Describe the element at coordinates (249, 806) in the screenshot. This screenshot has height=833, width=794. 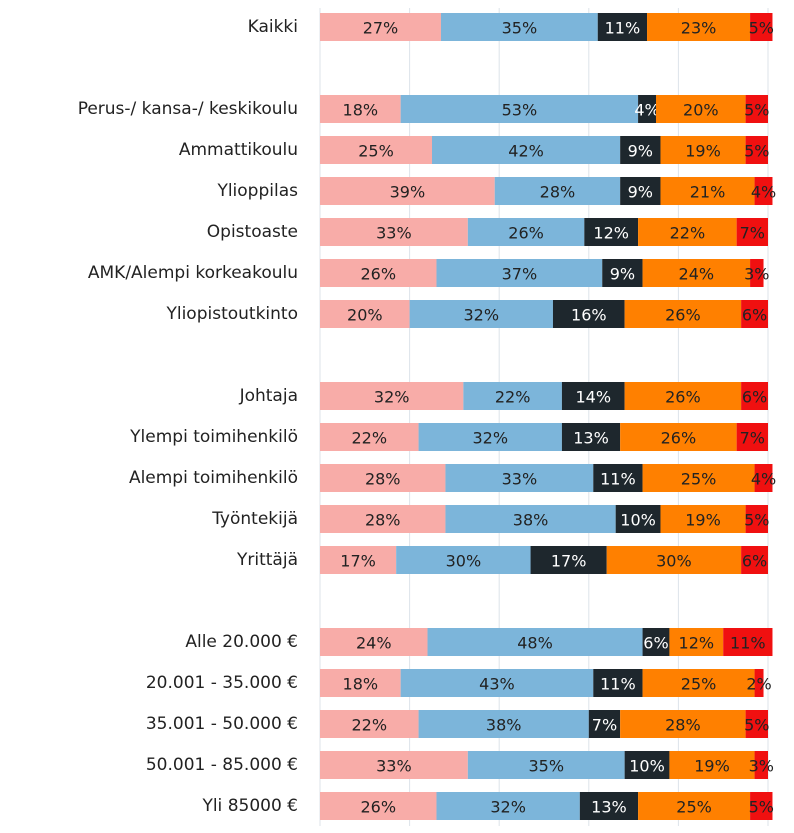
I see `category-label: Yli 85000 €` at that location.